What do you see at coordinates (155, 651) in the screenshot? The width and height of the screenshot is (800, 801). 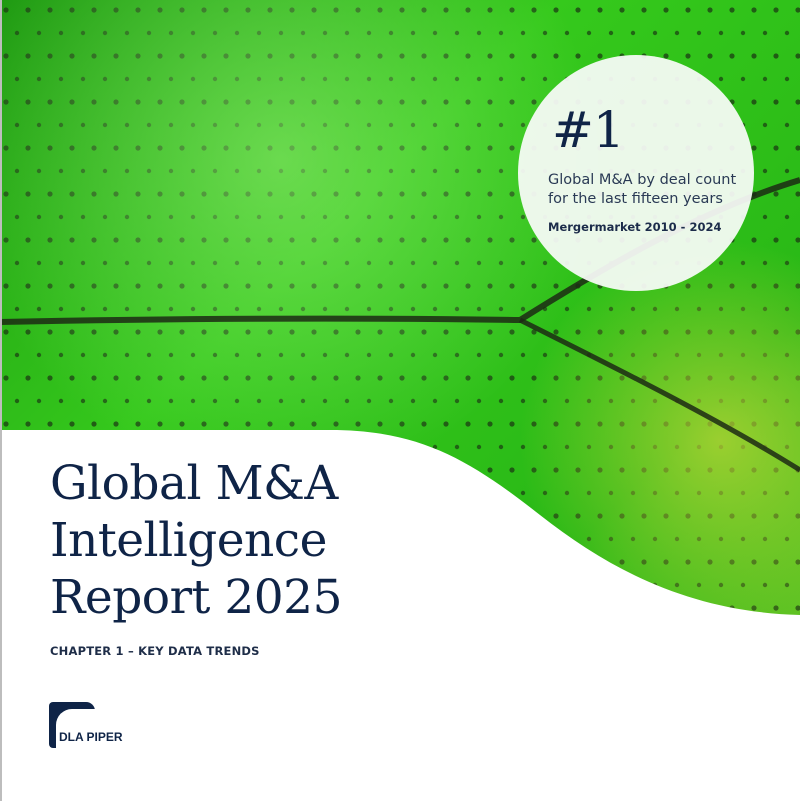 I see `chapter-subtitle: CHAPTER 1 – KEY DATA TRENDS` at bounding box center [155, 651].